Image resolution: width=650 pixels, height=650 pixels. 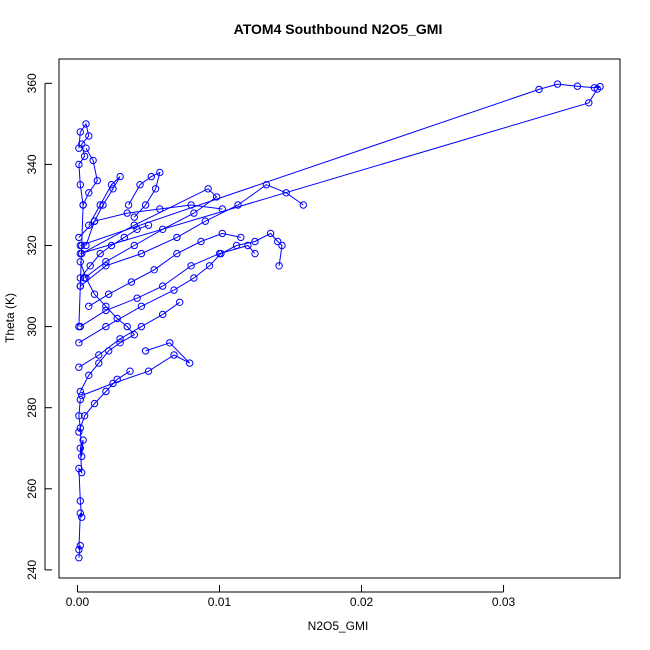 What do you see at coordinates (10, 318) in the screenshot?
I see `y-axis-label: Theta (K)` at bounding box center [10, 318].